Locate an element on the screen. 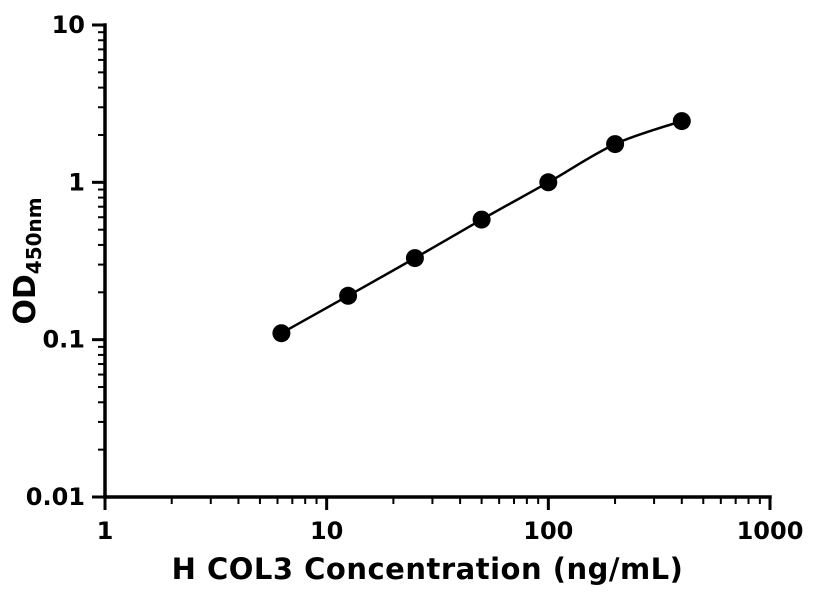  y-axis-label-subscript: 450nm is located at coordinates (34, 236).